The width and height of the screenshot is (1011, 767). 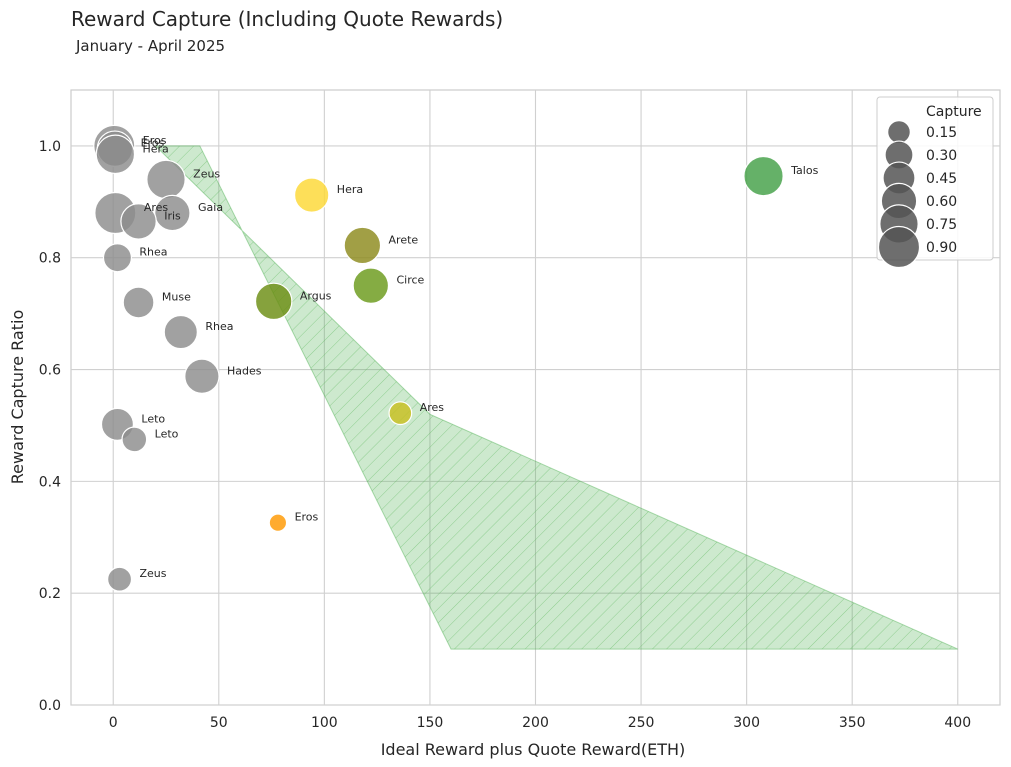 What do you see at coordinates (150, 46) in the screenshot?
I see `chart-subtitle: January - April 2025` at bounding box center [150, 46].